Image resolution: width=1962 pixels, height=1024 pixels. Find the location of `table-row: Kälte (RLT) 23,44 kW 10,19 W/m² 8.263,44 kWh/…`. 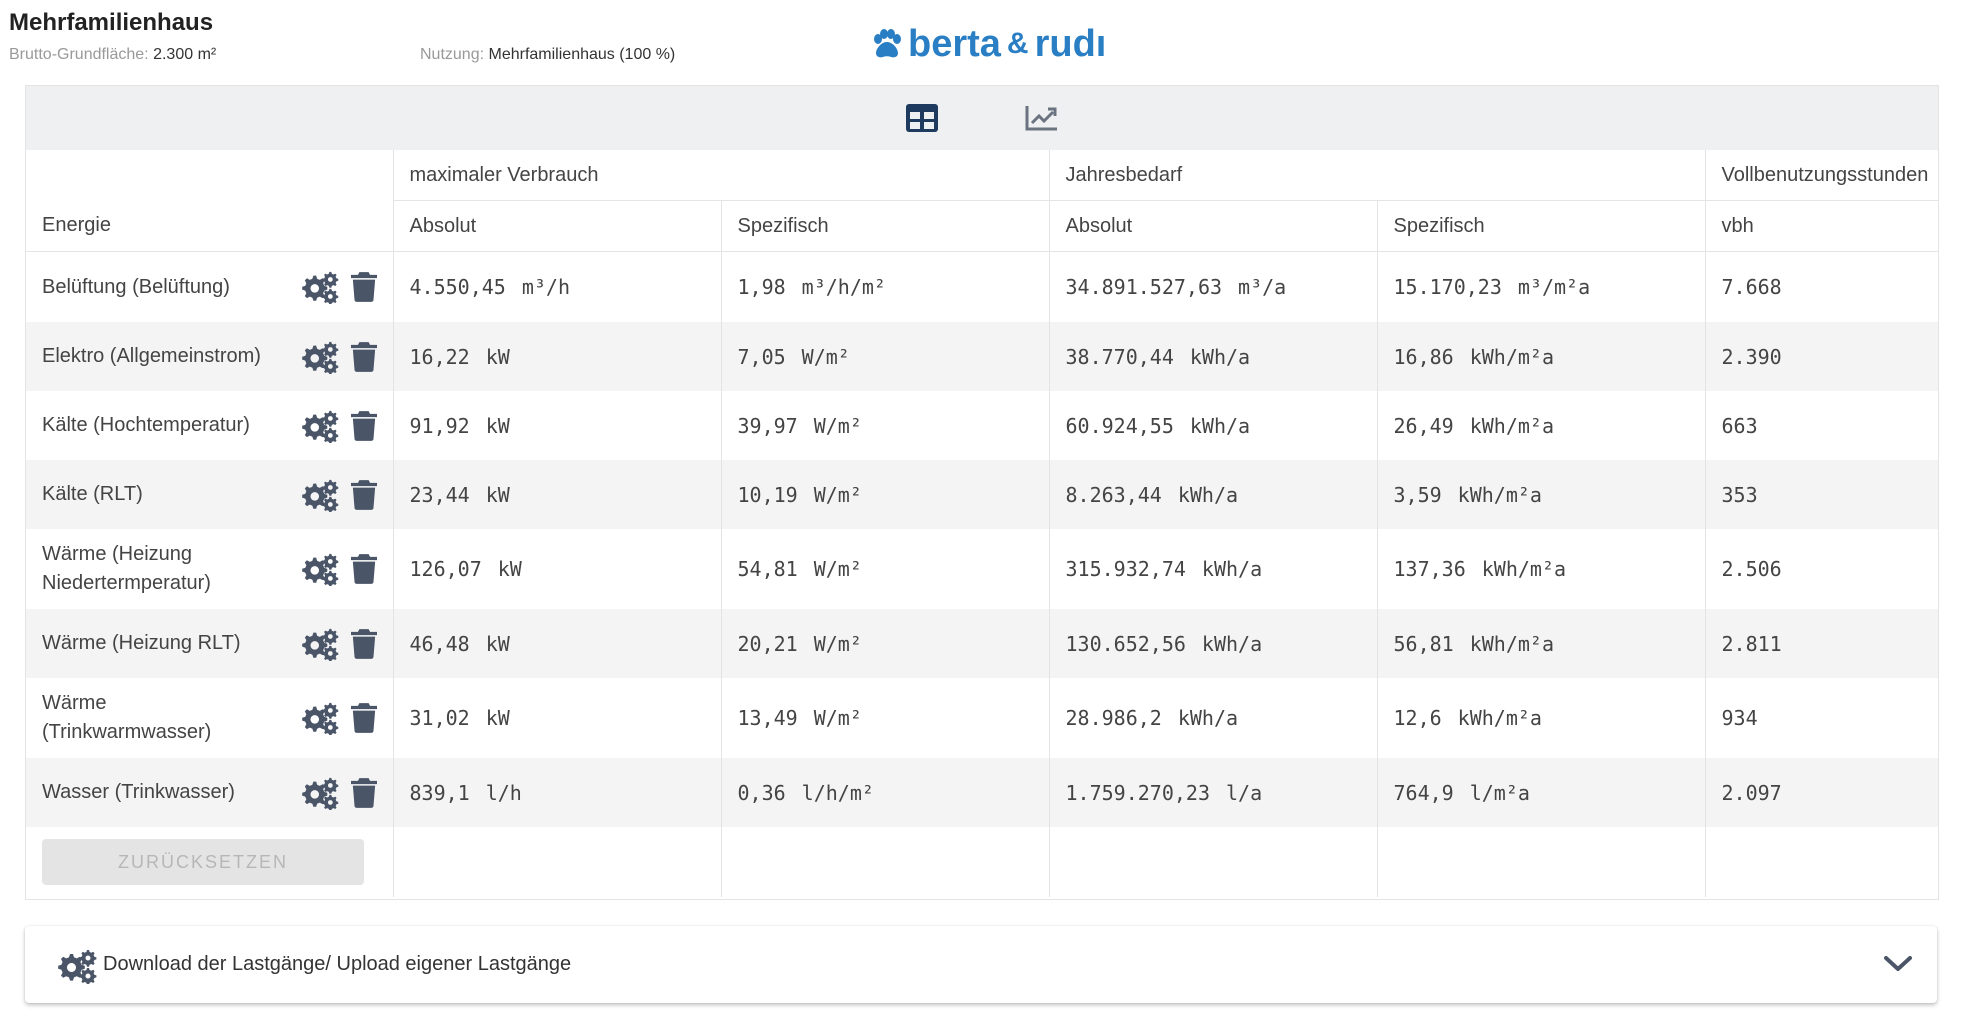

table-row: Kälte (RLT) 23,44 kW 10,19 W/m² 8.263,44 kWh/… is located at coordinates (982, 494).